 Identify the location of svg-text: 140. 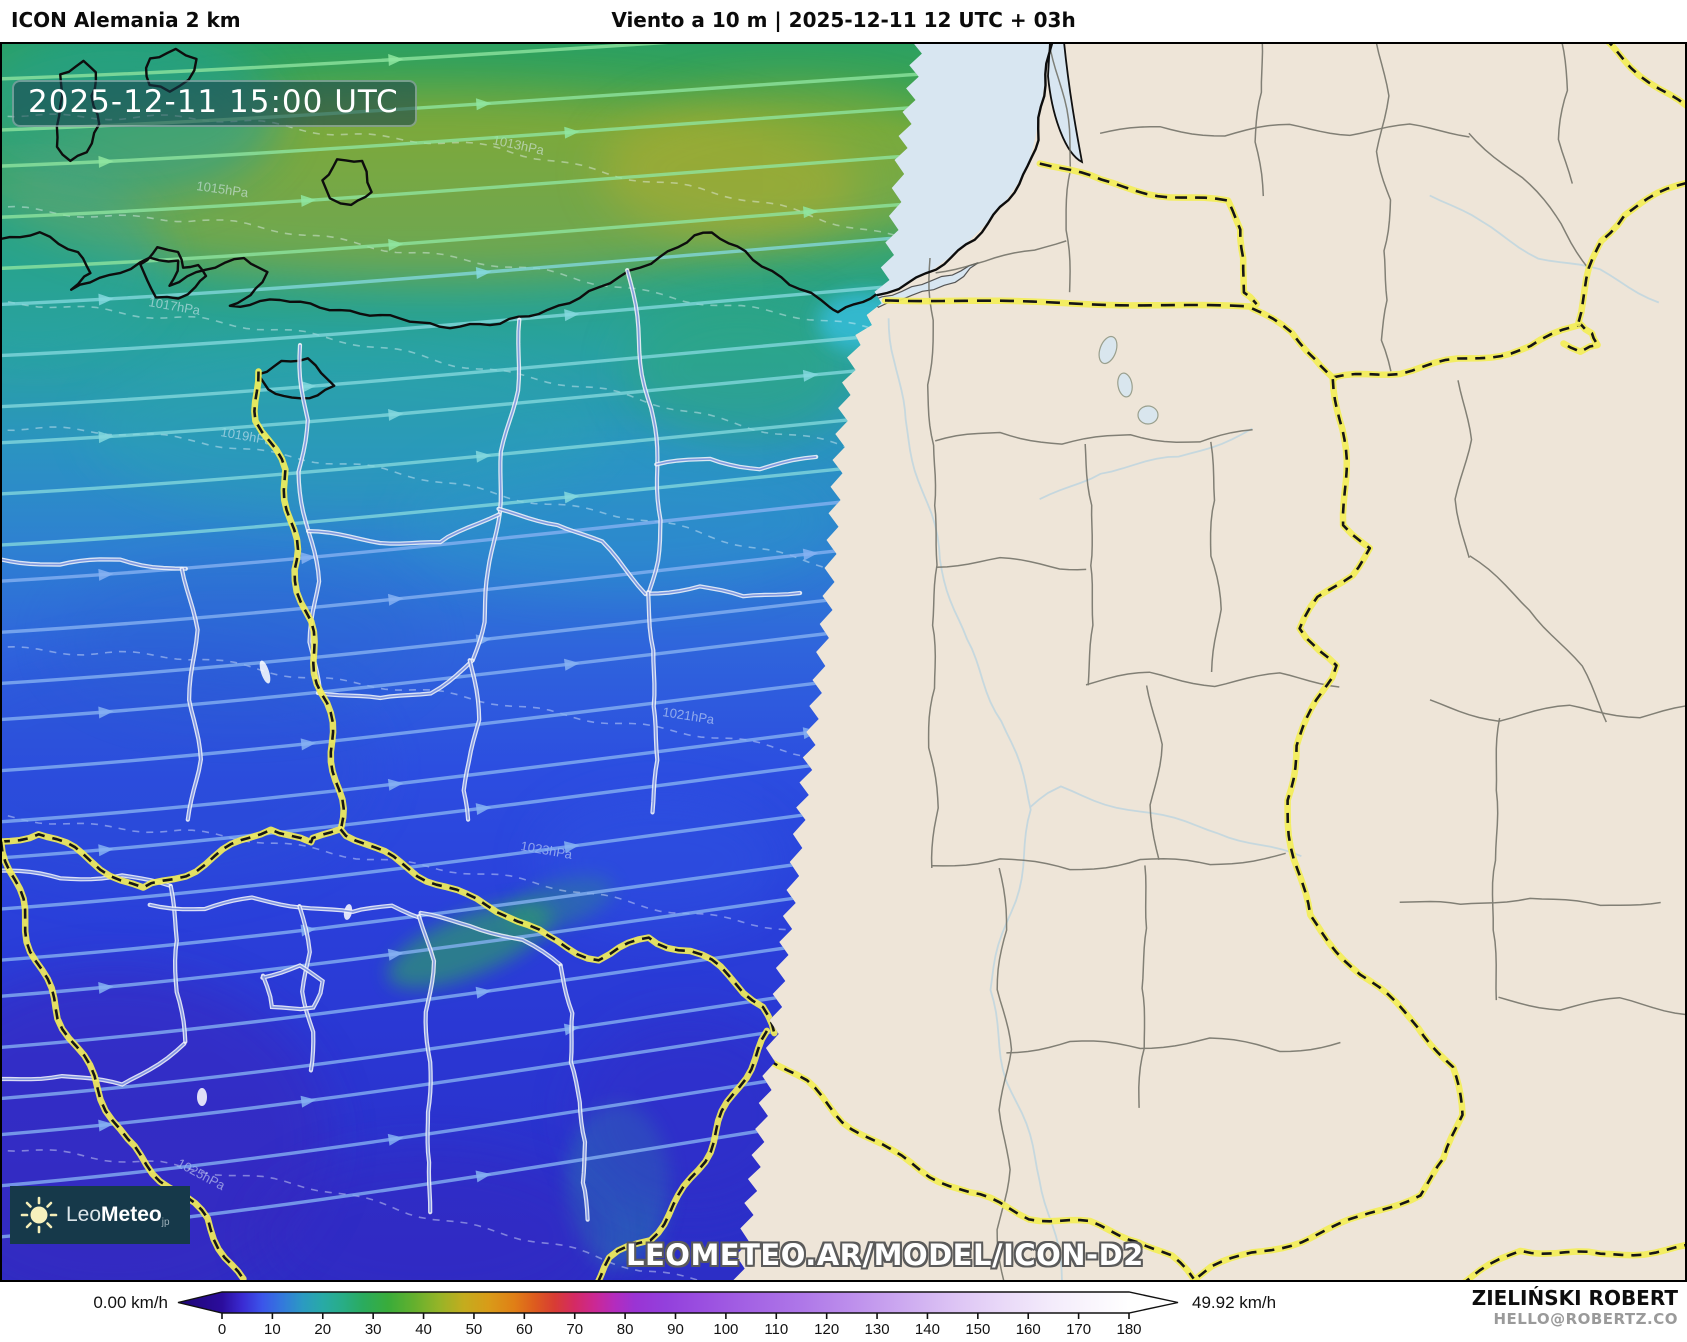
(927, 1329).